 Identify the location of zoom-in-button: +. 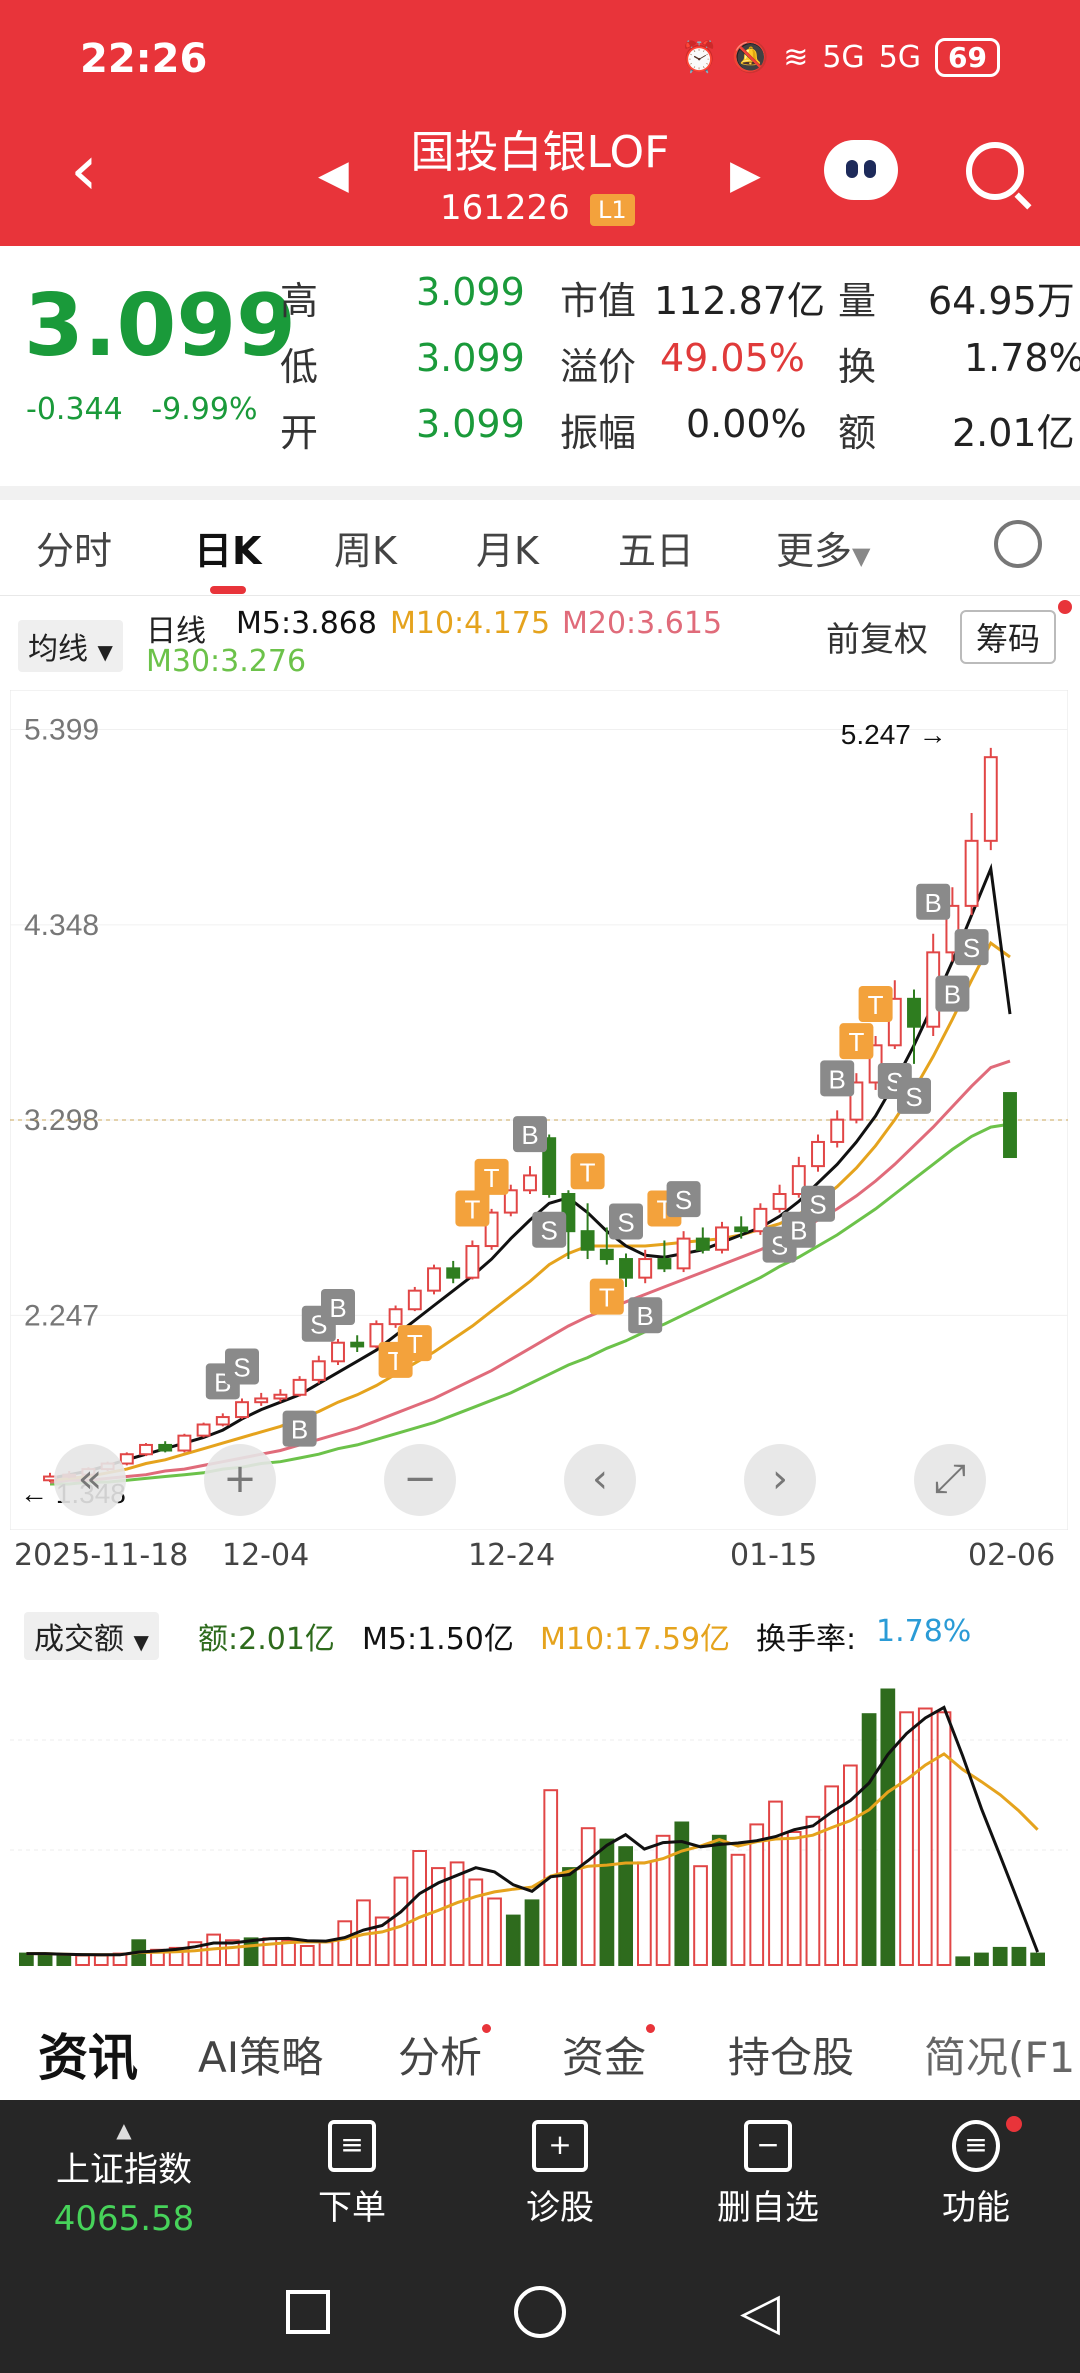
(240, 1480).